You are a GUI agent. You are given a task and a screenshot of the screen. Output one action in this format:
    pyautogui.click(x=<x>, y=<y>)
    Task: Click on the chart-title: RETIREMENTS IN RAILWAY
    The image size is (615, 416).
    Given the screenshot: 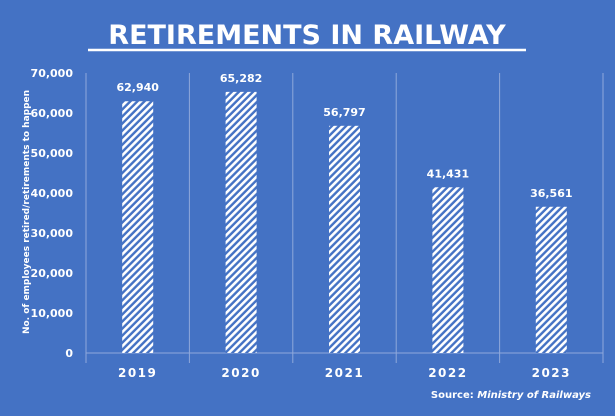 What is the action you would take?
    pyautogui.click(x=307, y=35)
    